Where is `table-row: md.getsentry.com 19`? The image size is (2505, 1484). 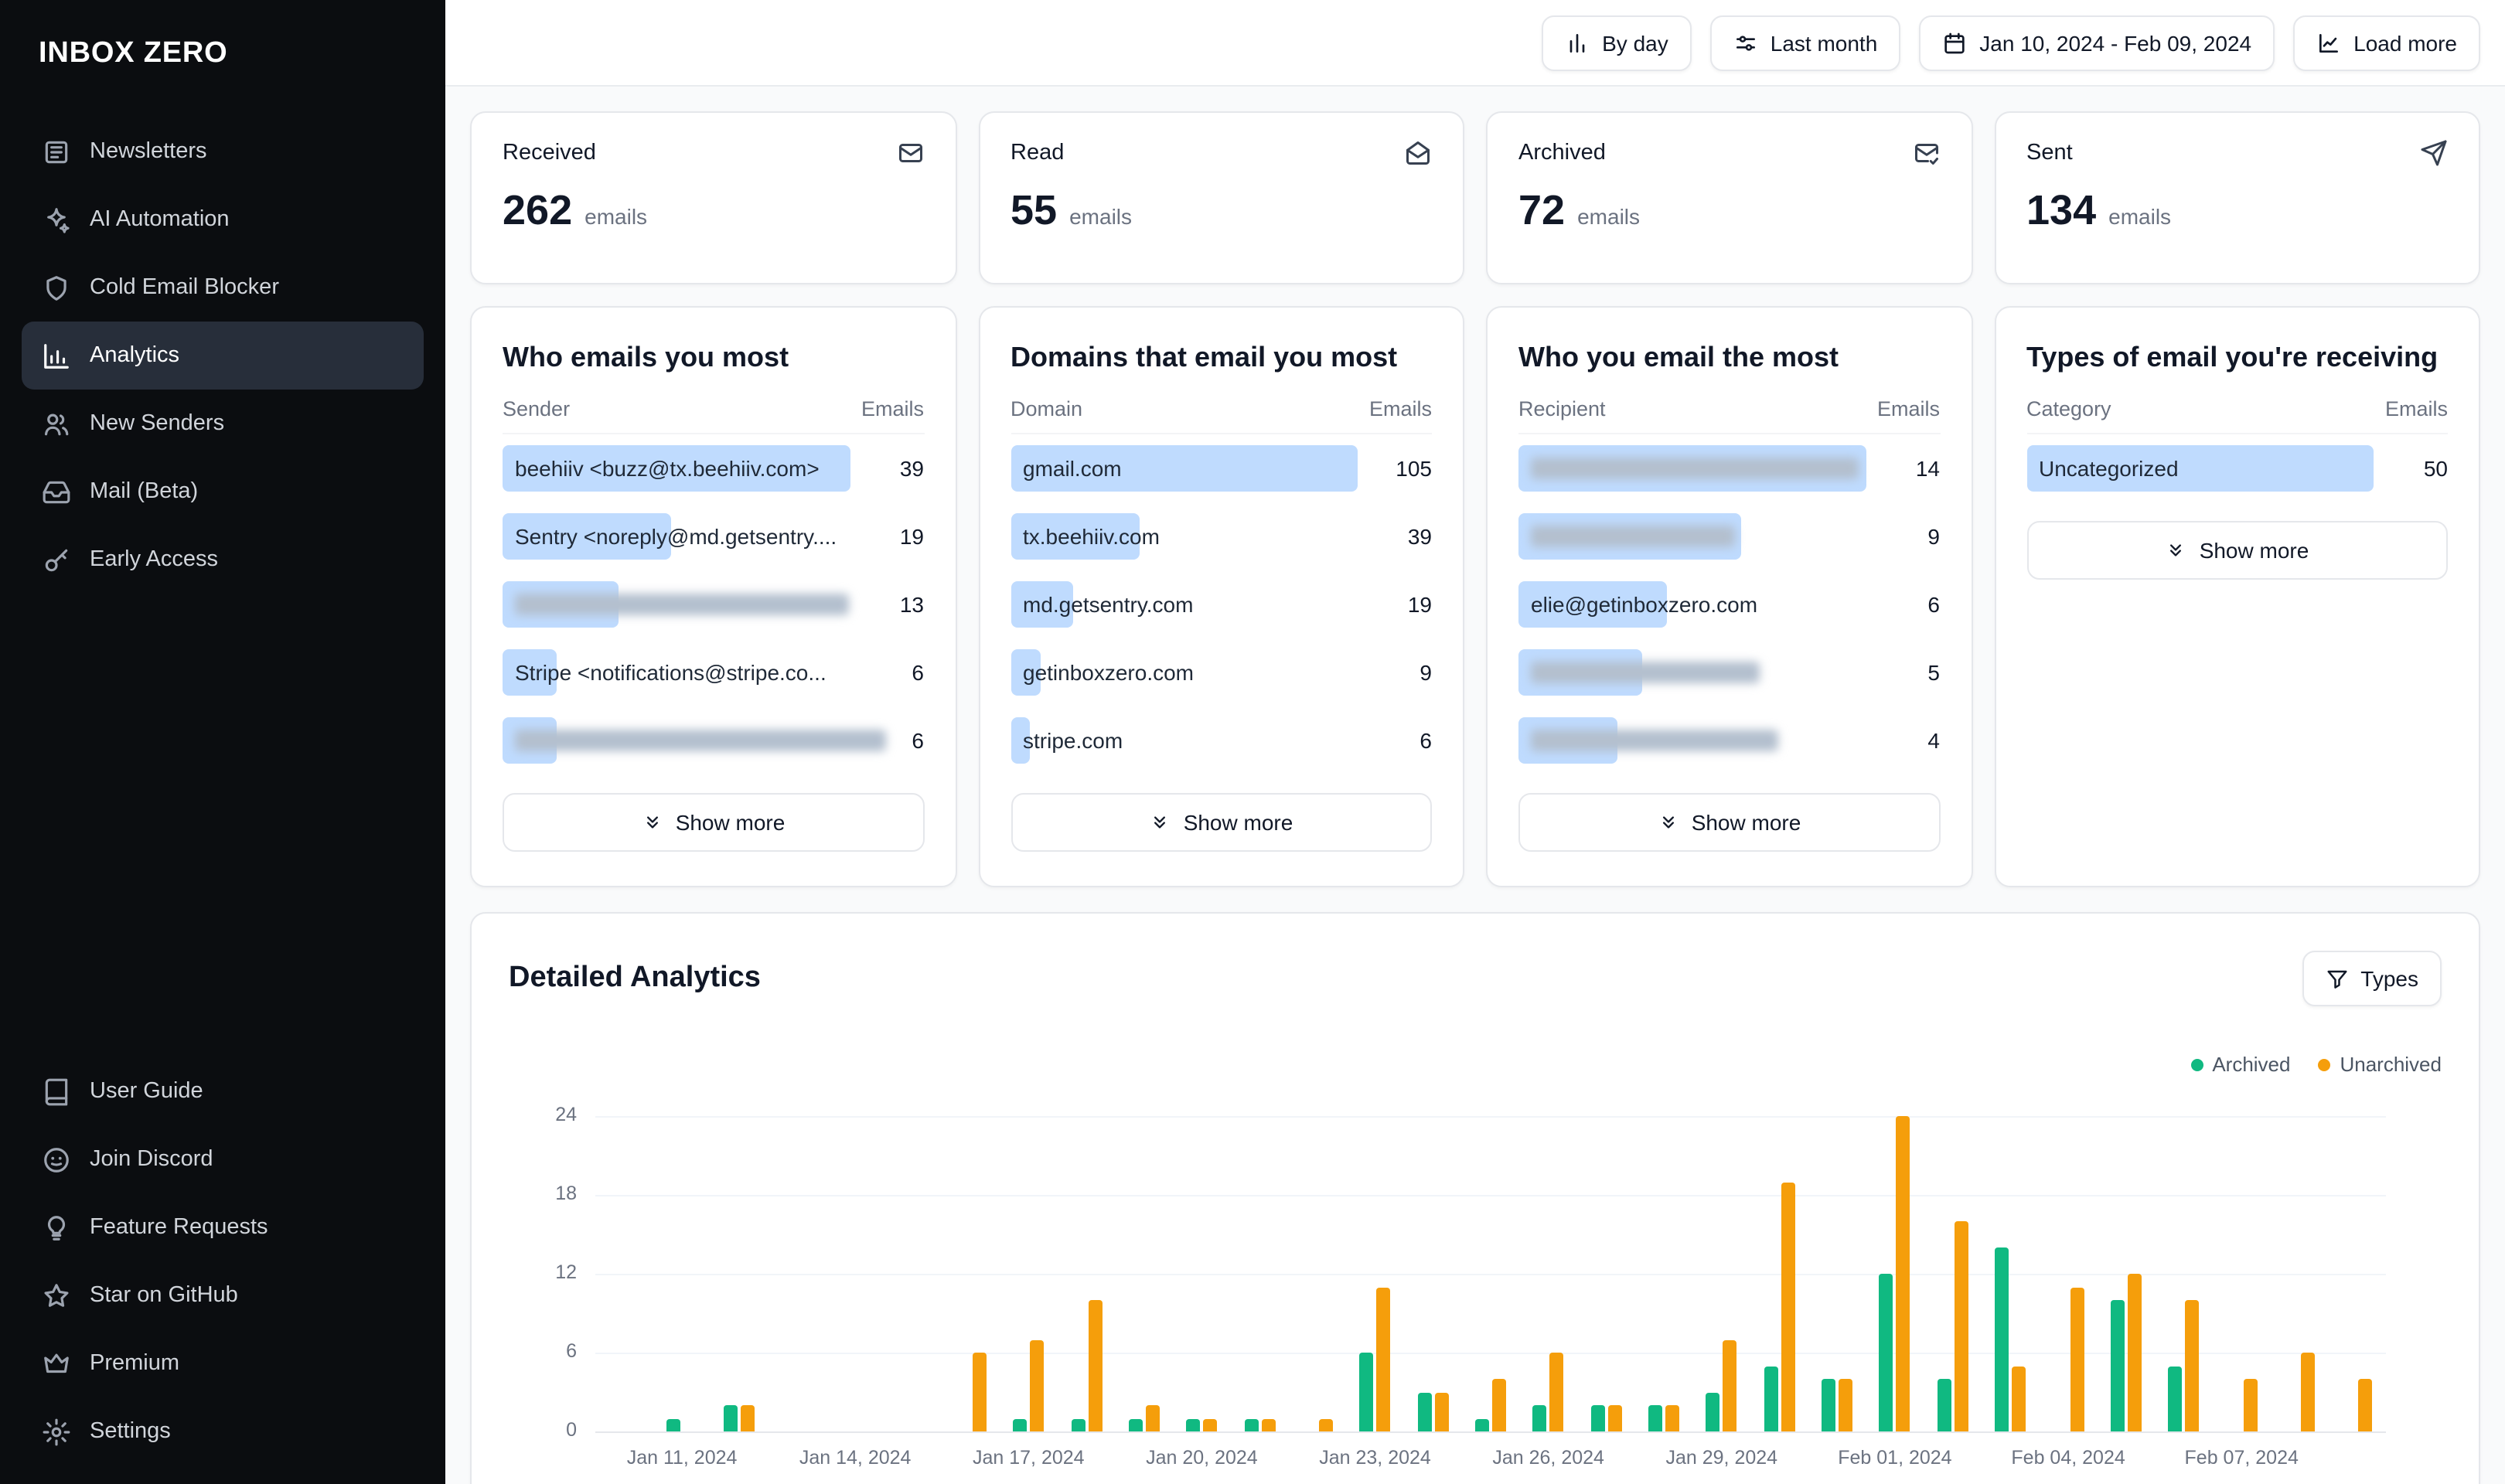
table-row: md.getsentry.com 19 is located at coordinates (1221, 605).